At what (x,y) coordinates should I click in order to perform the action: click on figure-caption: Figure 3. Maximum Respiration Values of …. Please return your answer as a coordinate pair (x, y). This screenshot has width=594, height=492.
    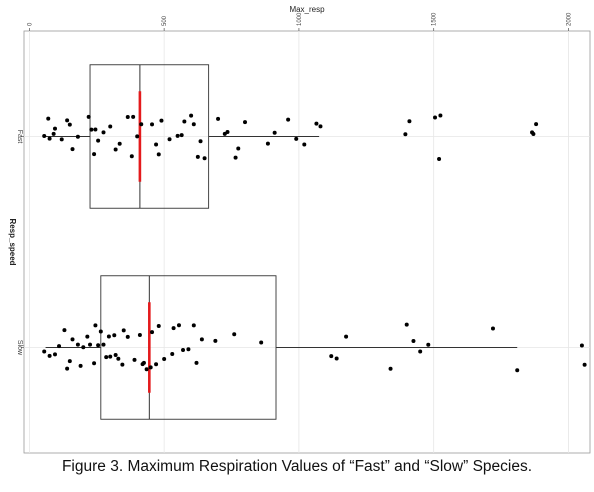
    Looking at the image, I should click on (297, 466).